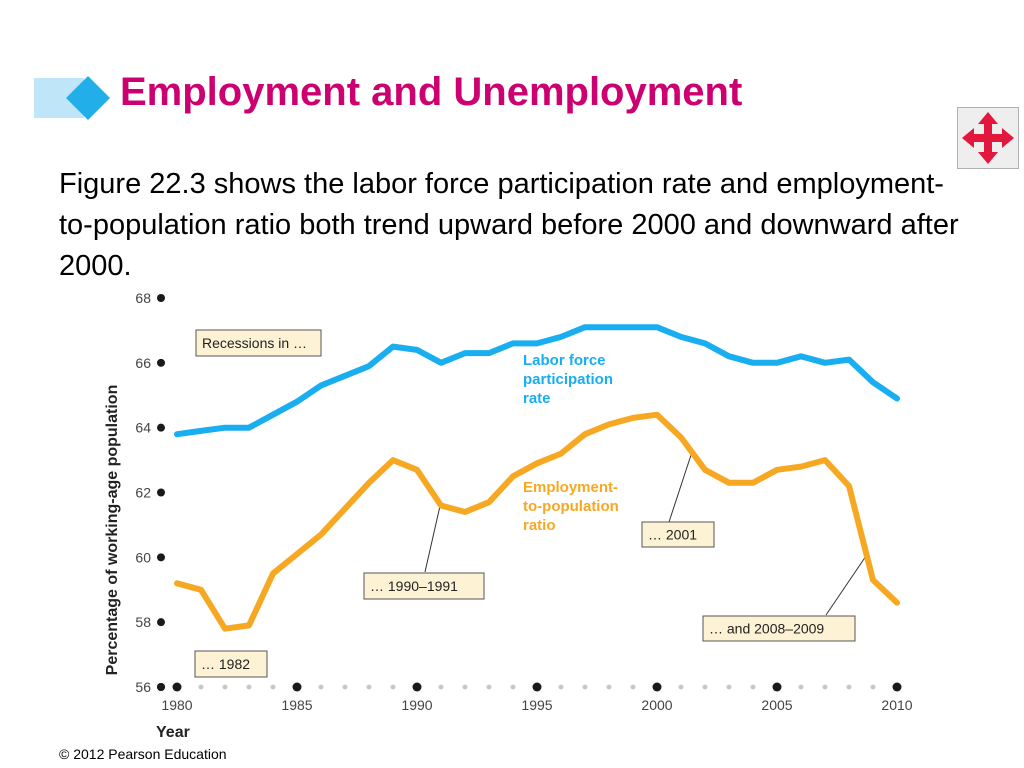 This screenshot has width=1024, height=768. Describe the element at coordinates (173, 732) in the screenshot. I see `x-axis-label: Year` at that location.